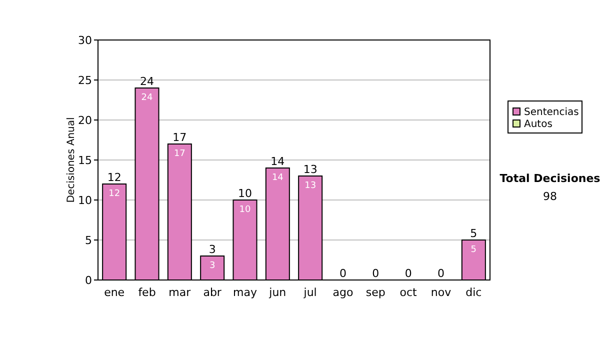  What do you see at coordinates (376, 292) in the screenshot?
I see `x-tick-label: sep` at bounding box center [376, 292].